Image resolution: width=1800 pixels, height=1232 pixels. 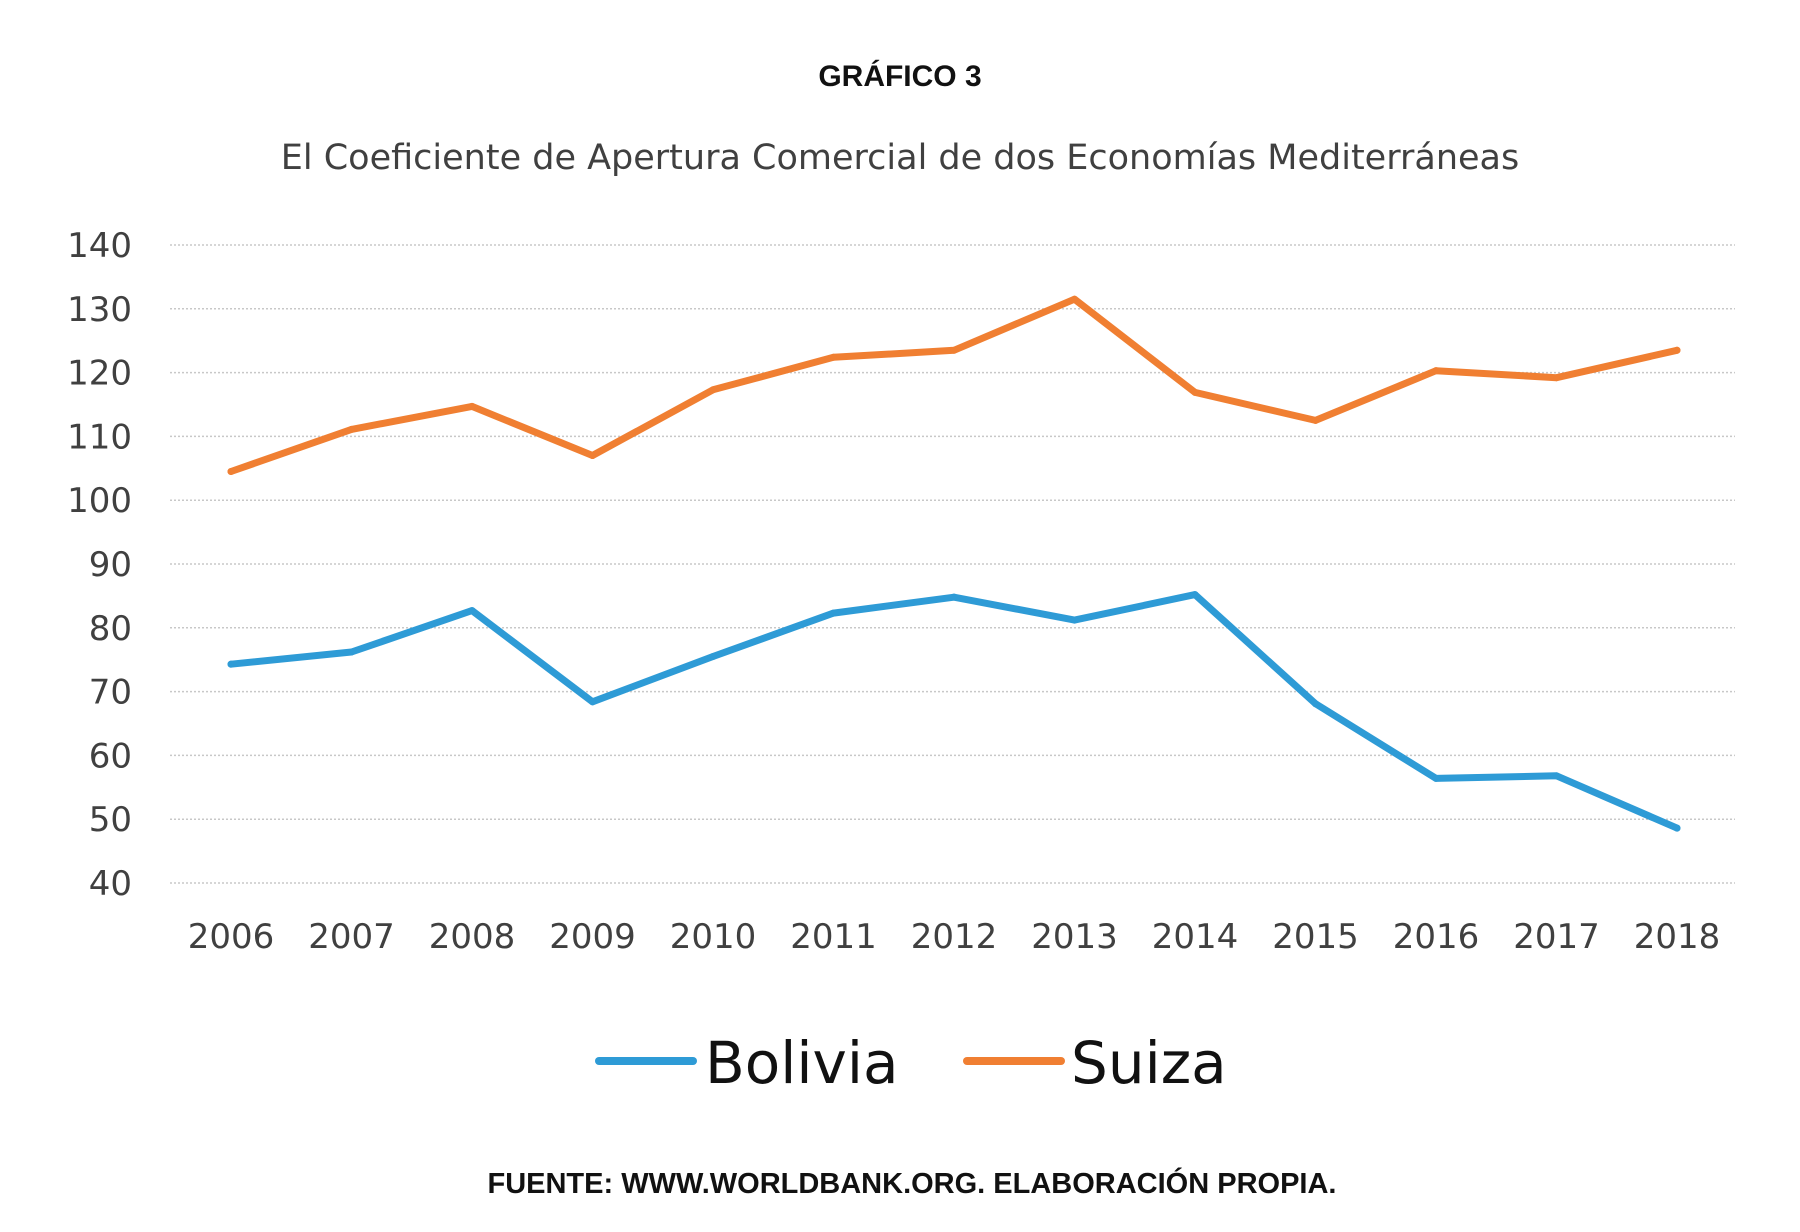 I want to click on y-tick-label: 70, so click(x=110, y=693).